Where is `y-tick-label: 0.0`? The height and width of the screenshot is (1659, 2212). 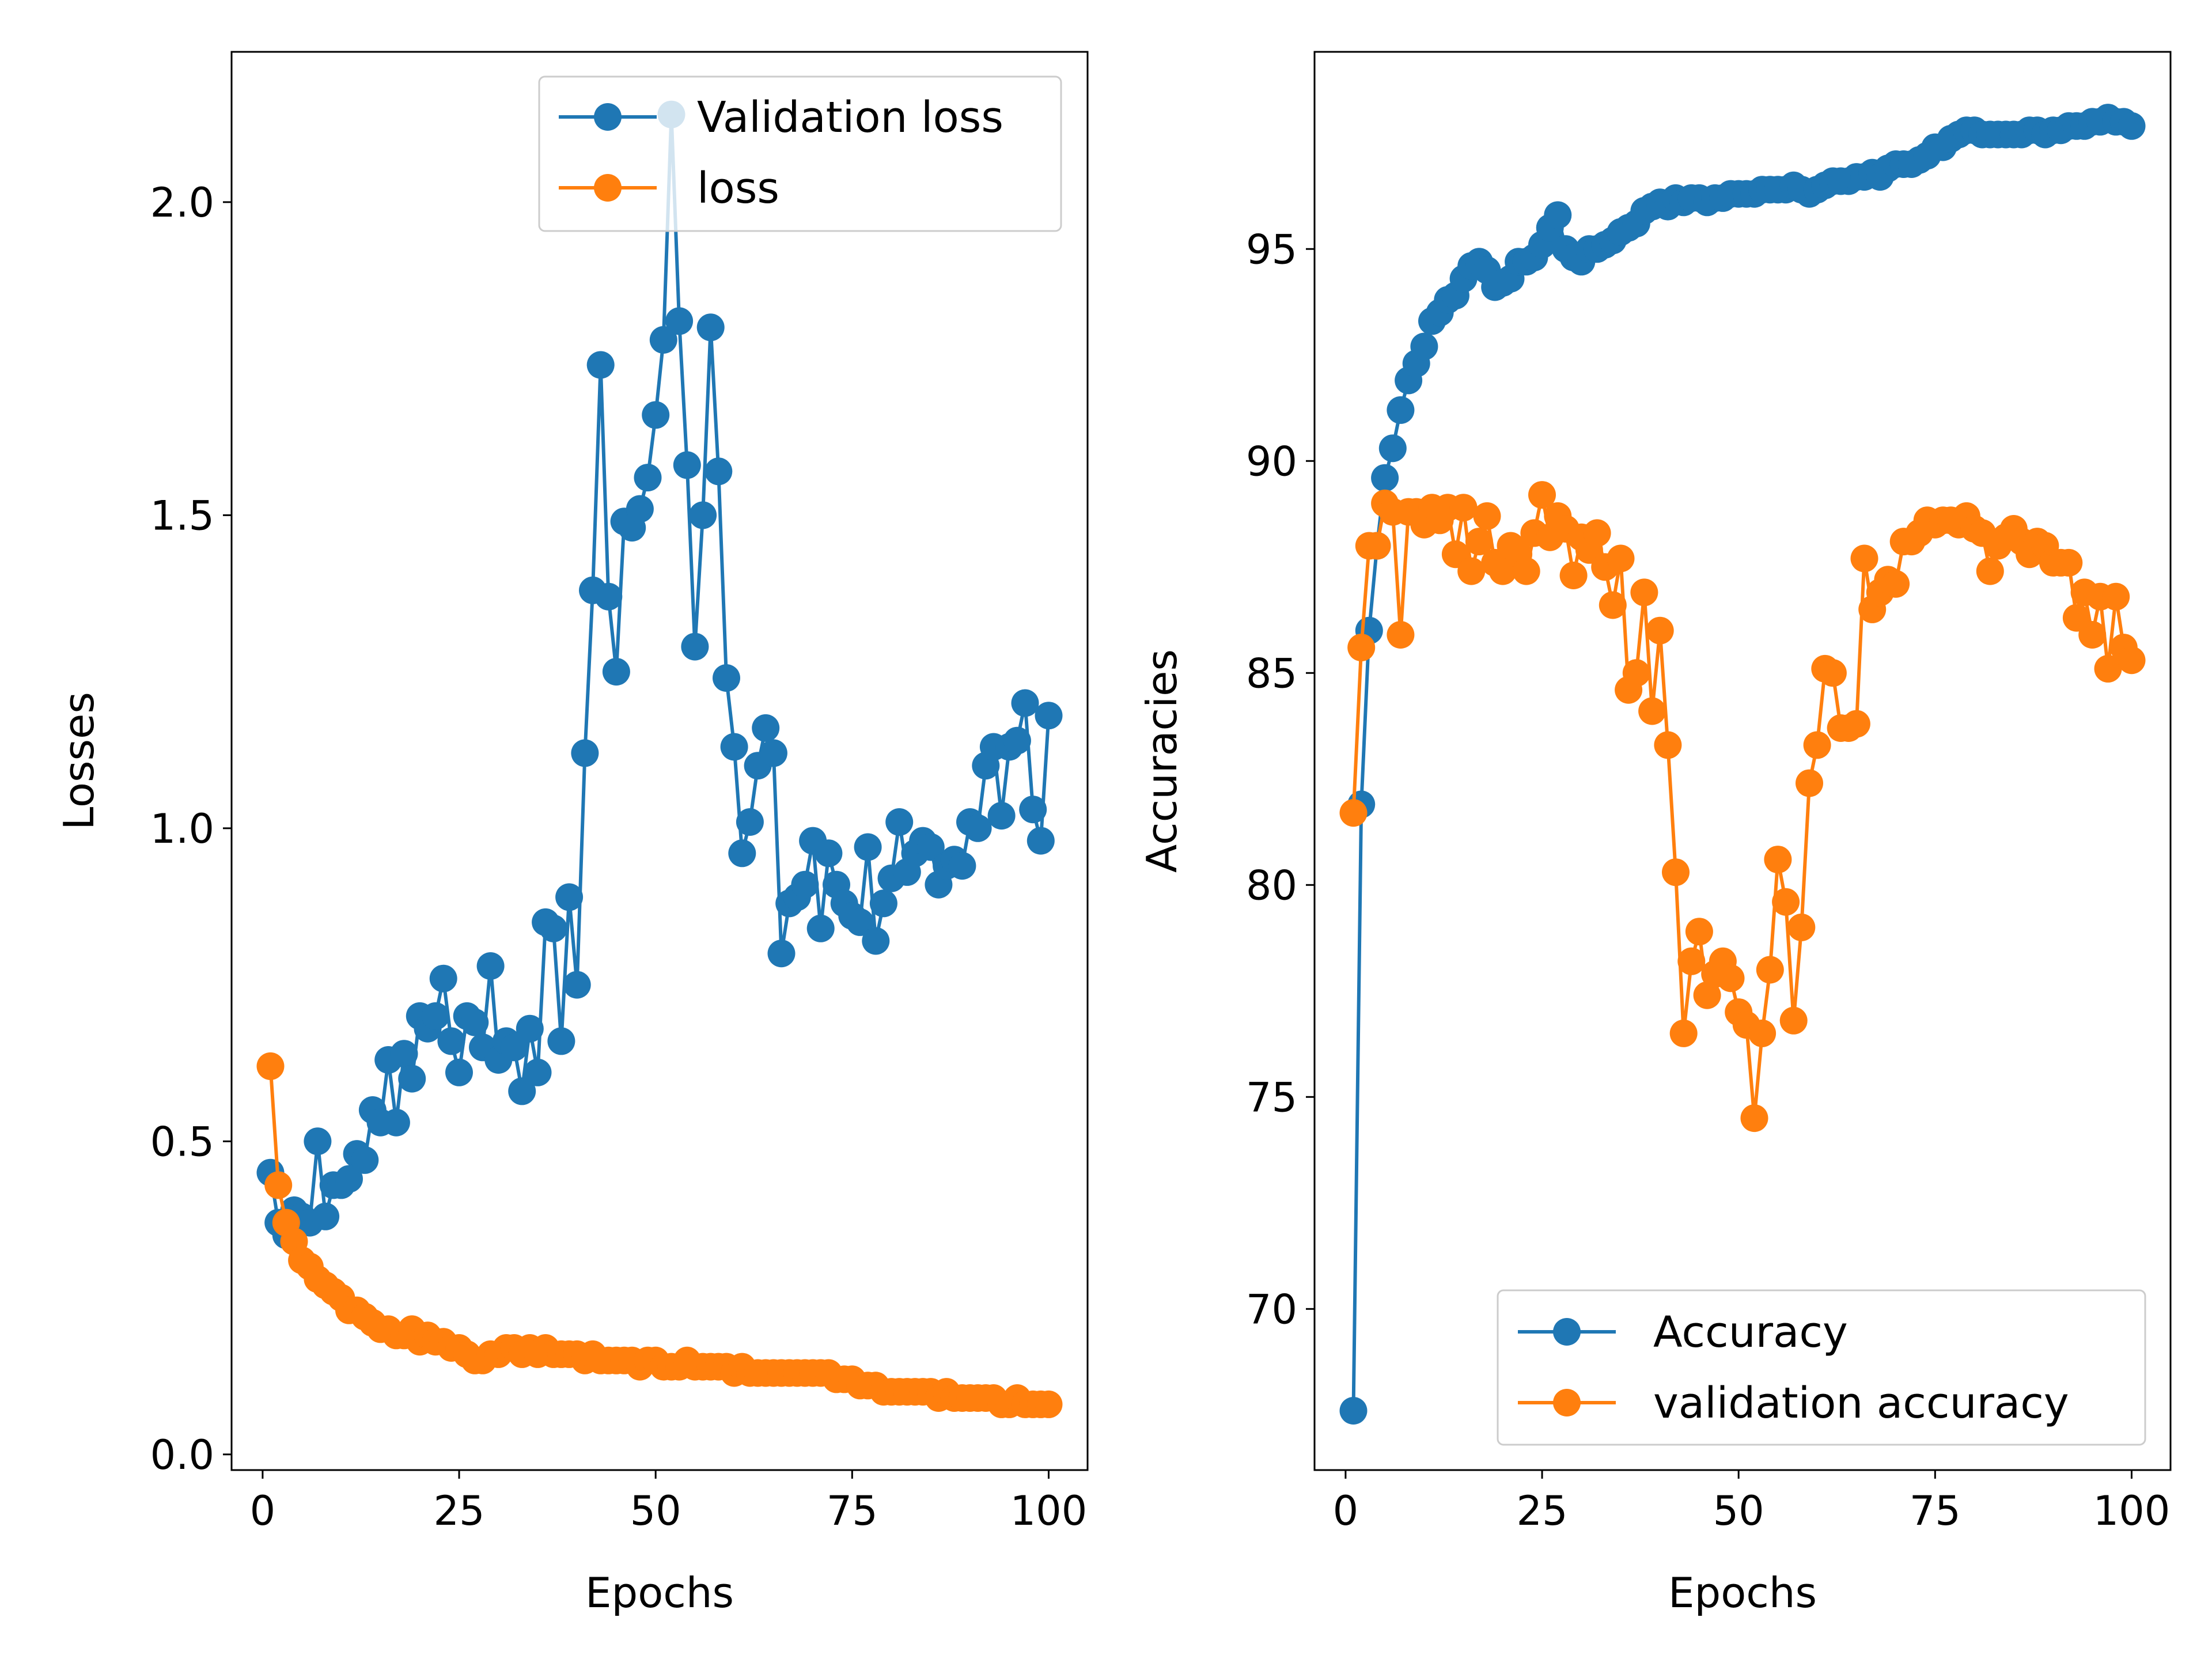
y-tick-label: 0.0 is located at coordinates (182, 1455).